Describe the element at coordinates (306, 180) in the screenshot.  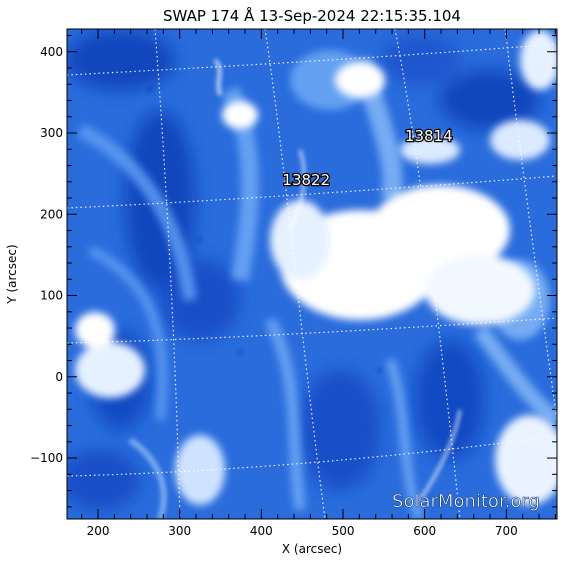
I see `region-label-13822: 13822` at that location.